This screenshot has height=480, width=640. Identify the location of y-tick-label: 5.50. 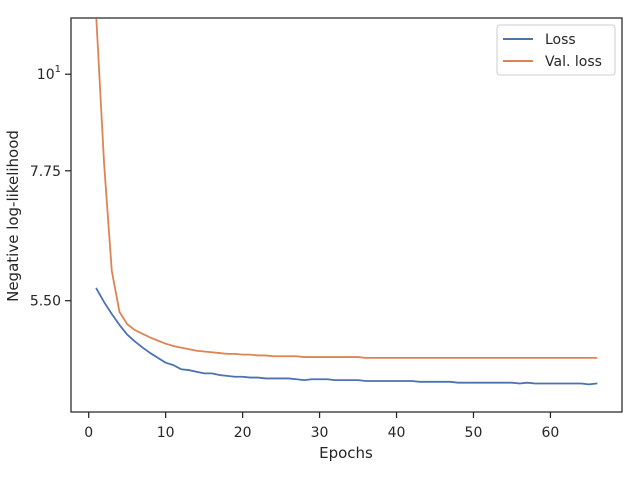
(45, 302).